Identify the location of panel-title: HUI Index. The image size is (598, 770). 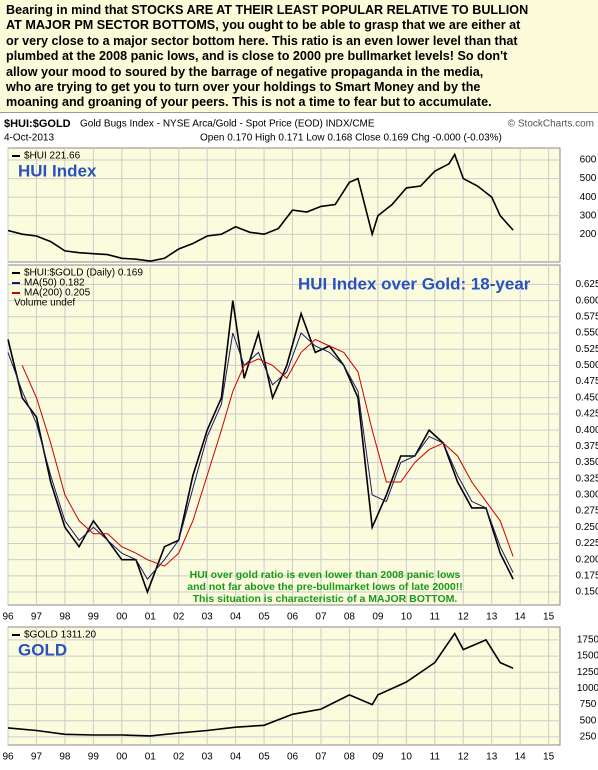
(57, 170).